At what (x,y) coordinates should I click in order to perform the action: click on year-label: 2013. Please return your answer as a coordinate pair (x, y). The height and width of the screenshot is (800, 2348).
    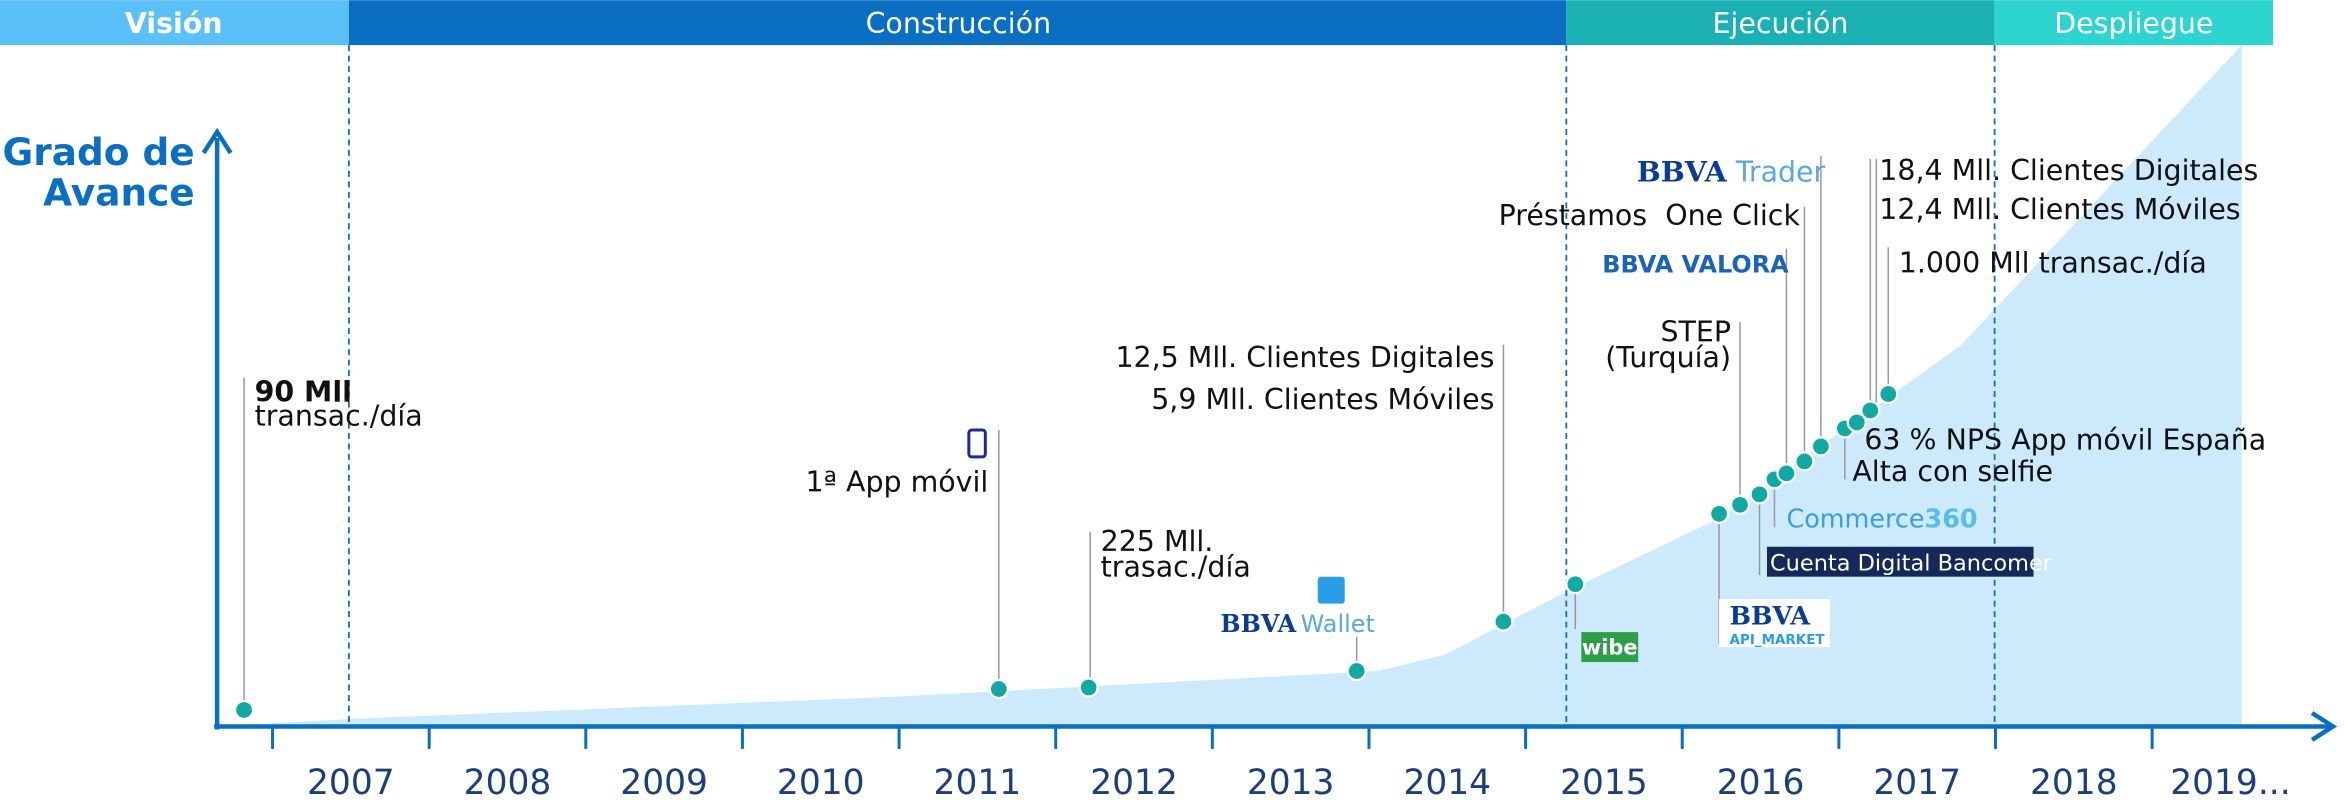
    Looking at the image, I should click on (1291, 781).